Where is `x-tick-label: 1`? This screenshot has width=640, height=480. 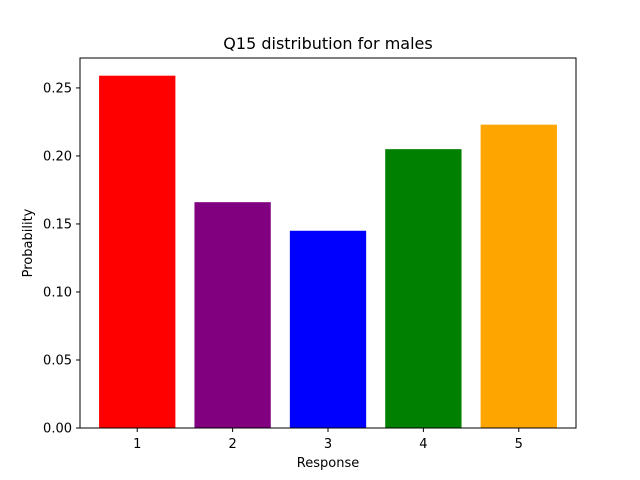 x-tick-label: 1 is located at coordinates (137, 444).